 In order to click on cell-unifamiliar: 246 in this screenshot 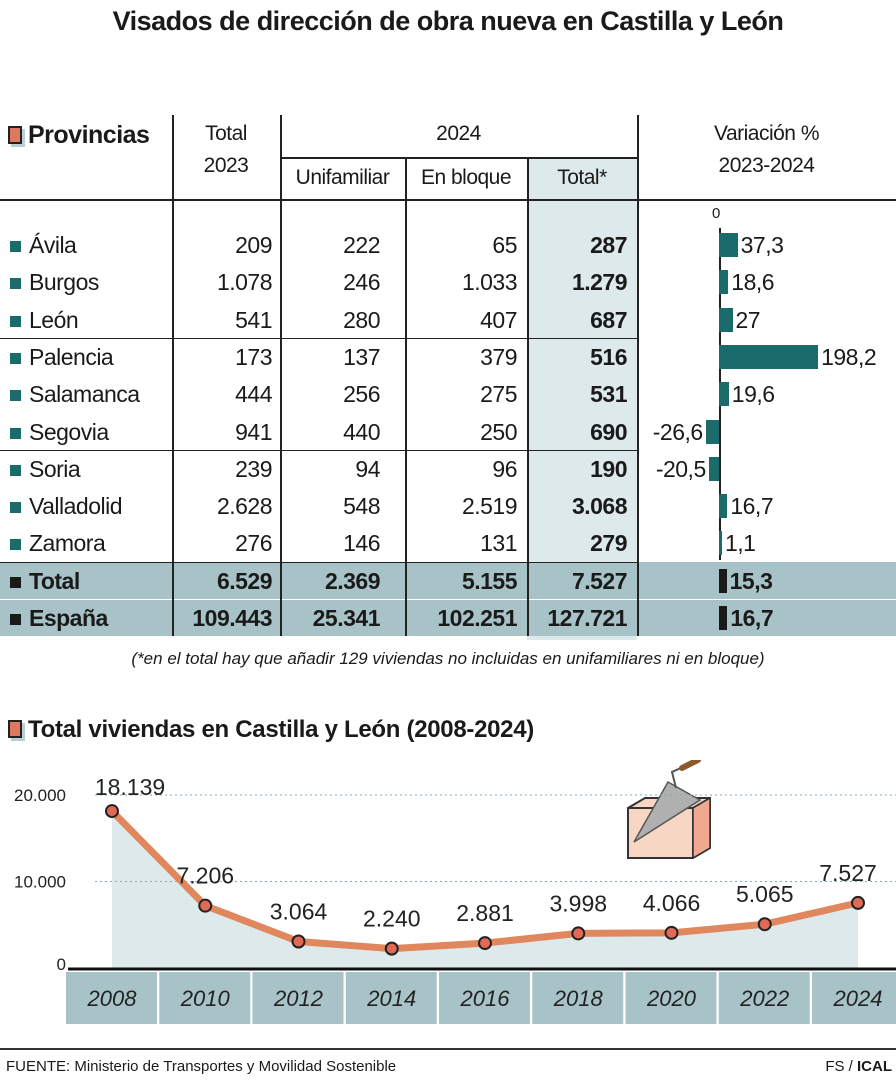, I will do `click(361, 282)`.